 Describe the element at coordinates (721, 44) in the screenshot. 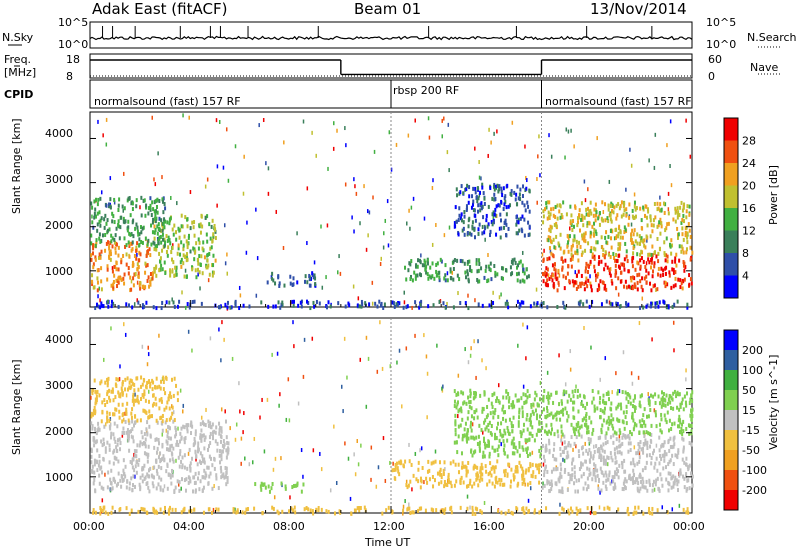

I see `noise-right-bottom: 10^0` at that location.